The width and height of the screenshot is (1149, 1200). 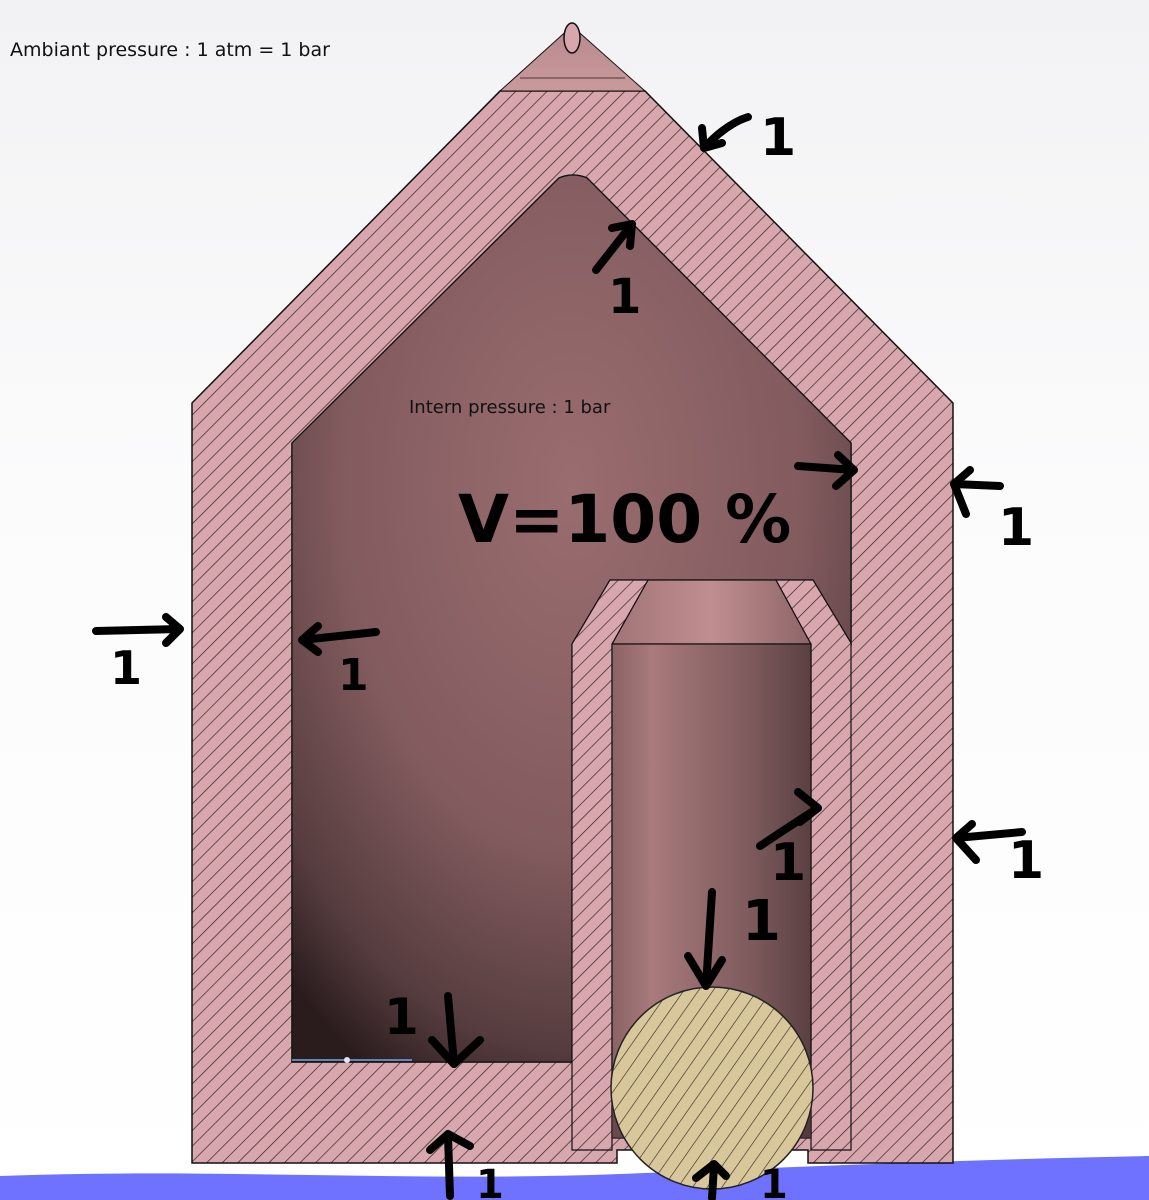 What do you see at coordinates (456, 1030) in the screenshot?
I see `pressure-arrow-floor-inner` at bounding box center [456, 1030].